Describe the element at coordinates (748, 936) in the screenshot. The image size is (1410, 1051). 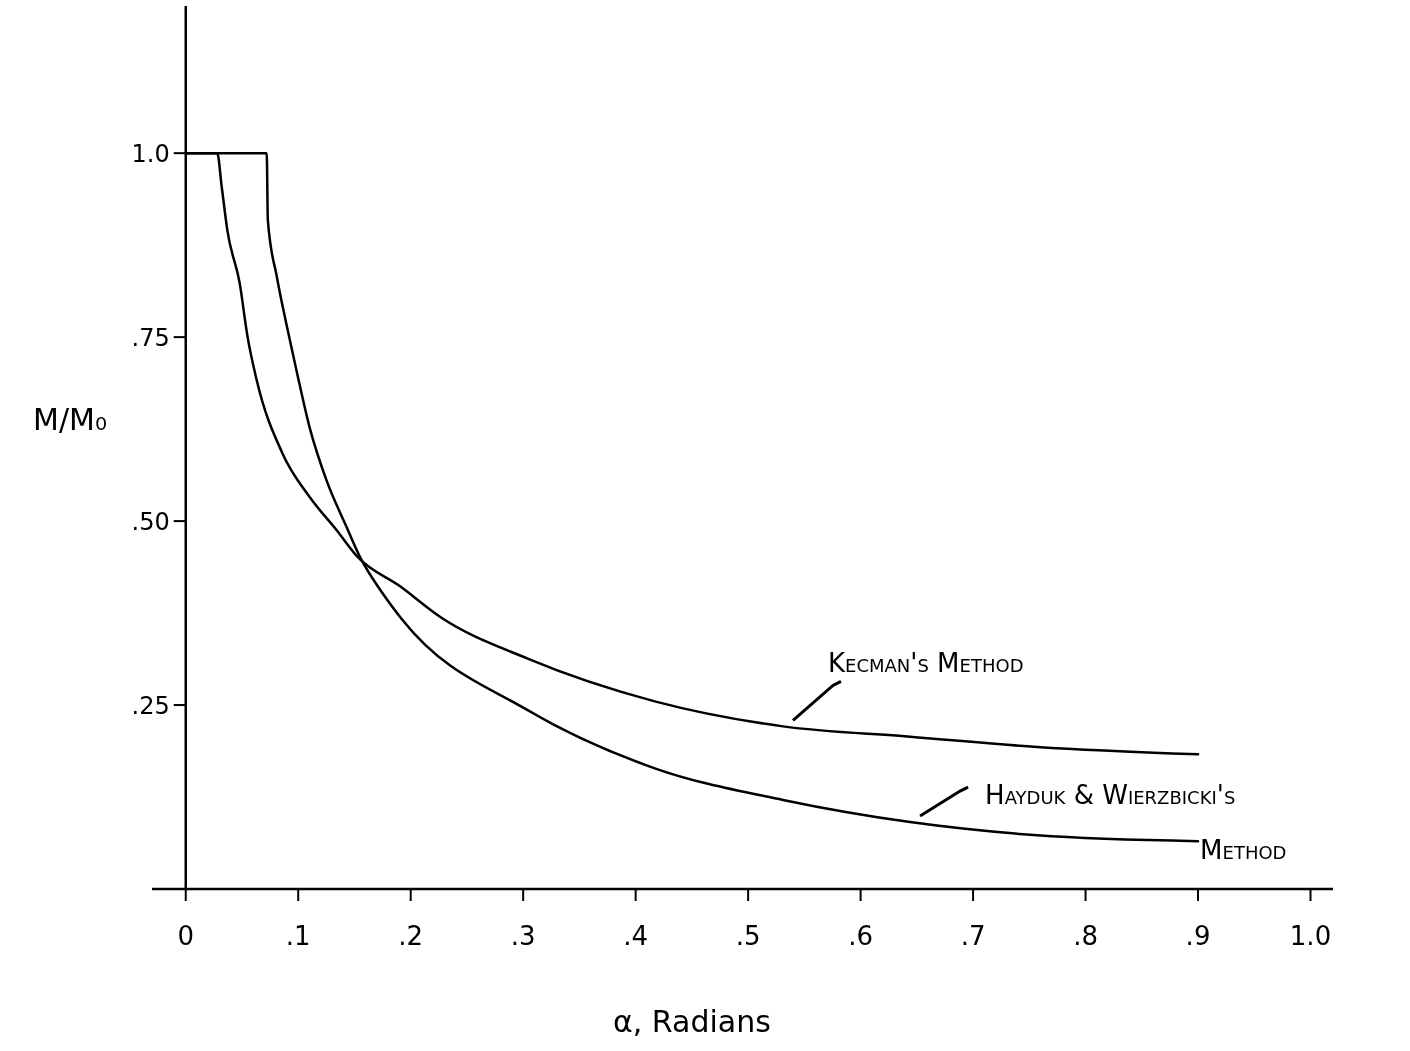
I see `x-tick-label: .5` at that location.